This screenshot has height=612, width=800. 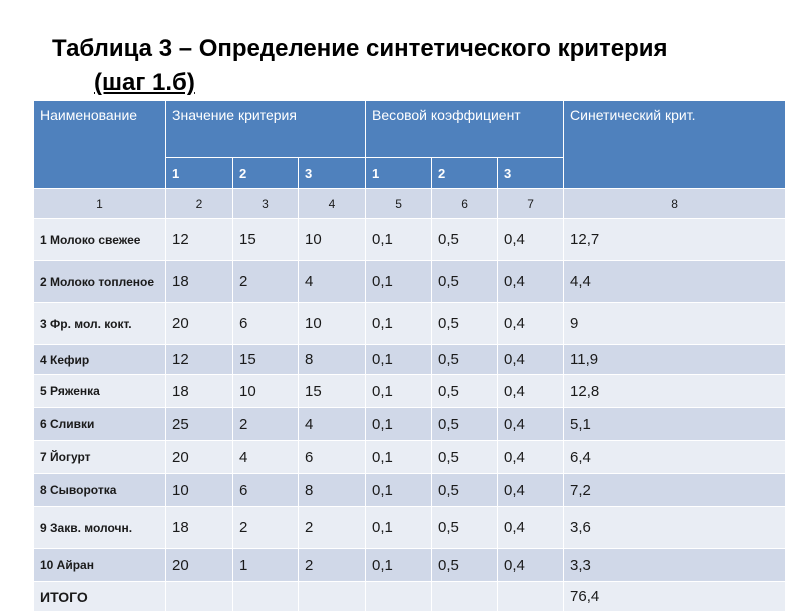 I want to click on table-row: 6 Сливки 25 2 4 0,1 0,5 0,4 5,1, so click(x=410, y=424).